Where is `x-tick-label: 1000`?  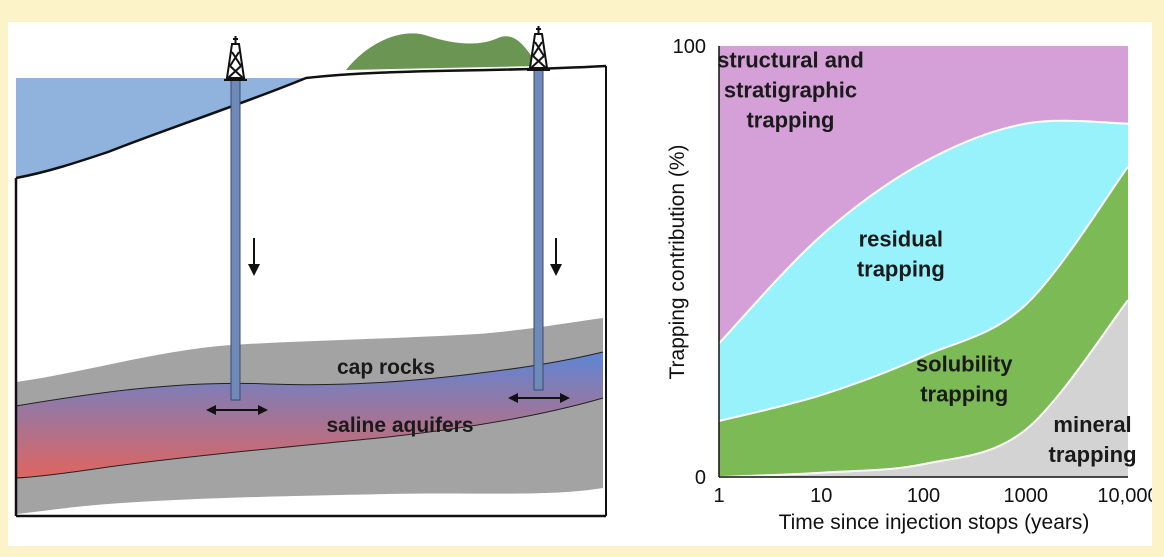
x-tick-label: 1000 is located at coordinates (1026, 496).